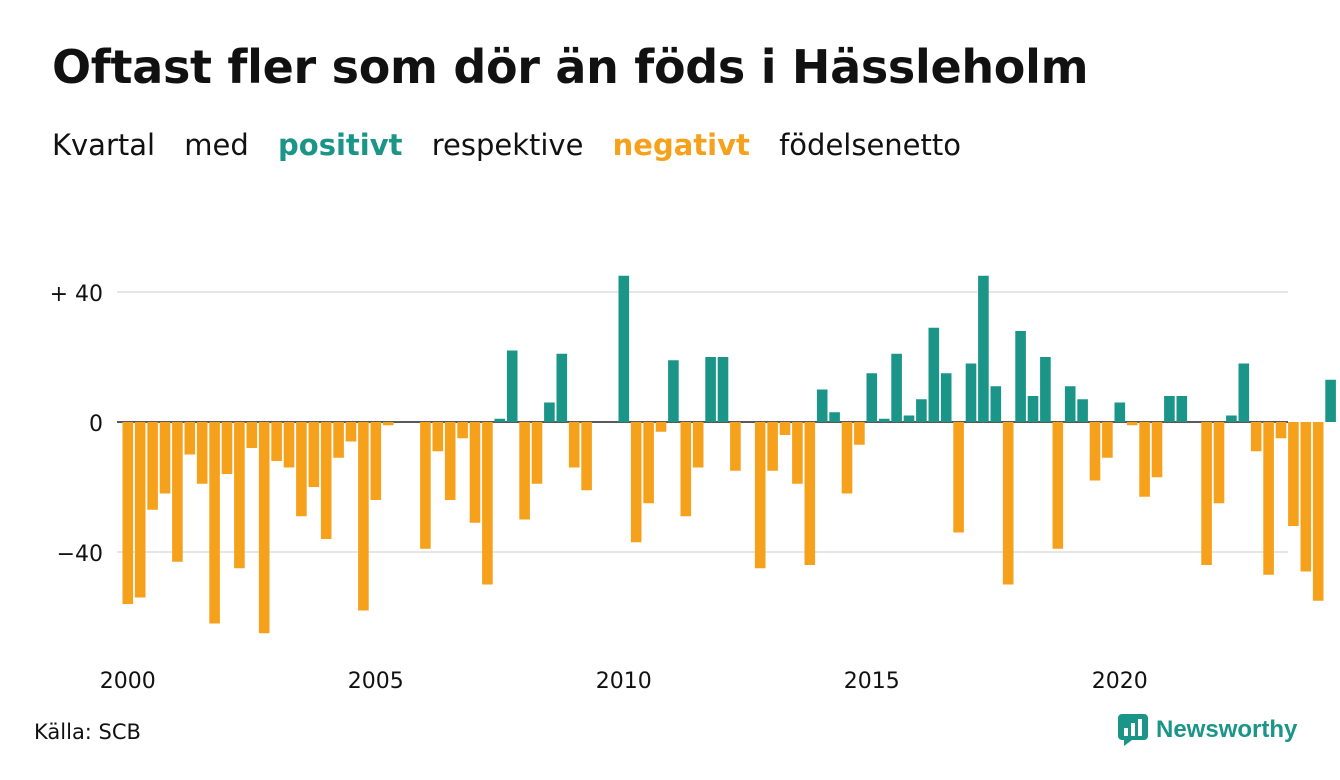 The image size is (1340, 780). What do you see at coordinates (698, 445) in the screenshot?
I see `bar-2011-q3` at bounding box center [698, 445].